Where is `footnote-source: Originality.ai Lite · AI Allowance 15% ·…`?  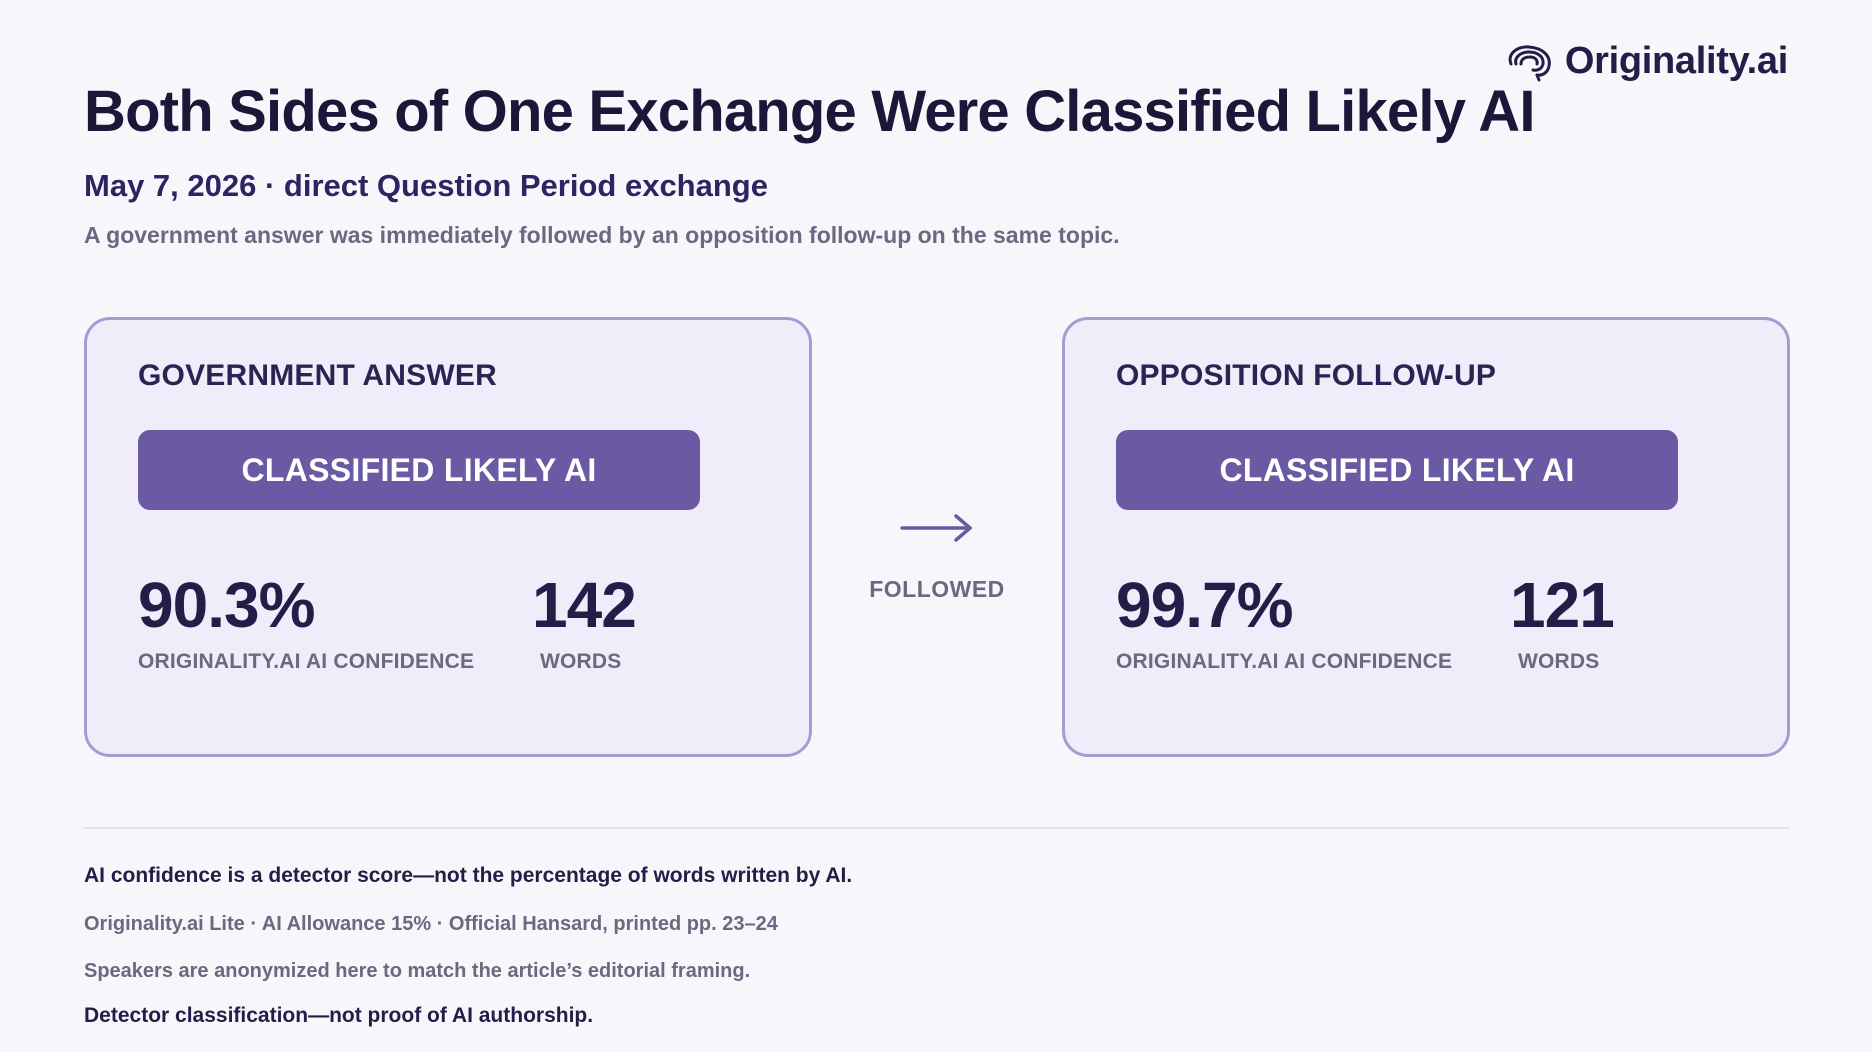 footnote-source: Originality.ai Lite · AI Allowance 15% ·… is located at coordinates (431, 924).